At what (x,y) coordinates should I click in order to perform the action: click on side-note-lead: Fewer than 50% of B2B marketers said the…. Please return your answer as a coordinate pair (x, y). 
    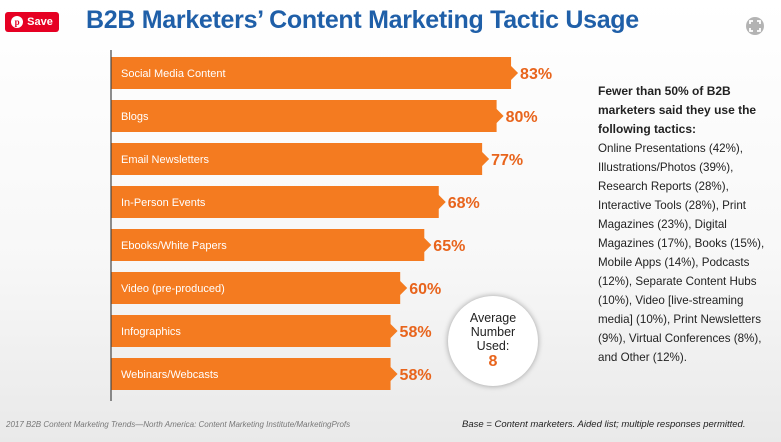
    Looking at the image, I should click on (677, 110).